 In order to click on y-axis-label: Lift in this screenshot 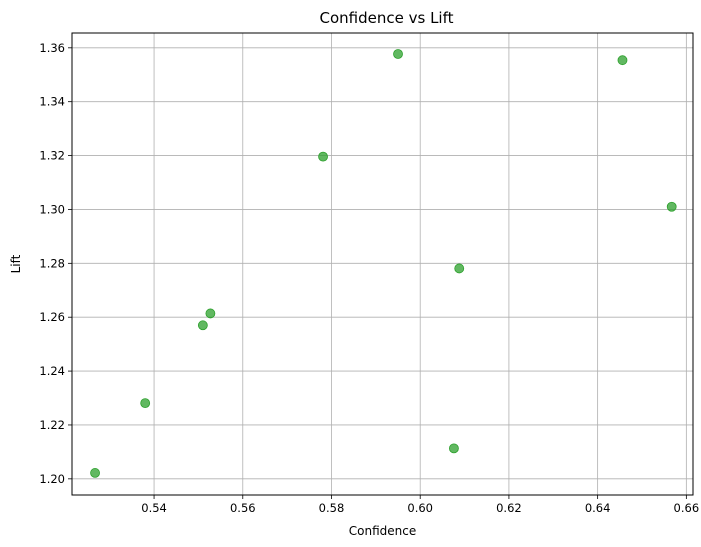, I will do `click(16, 263)`.